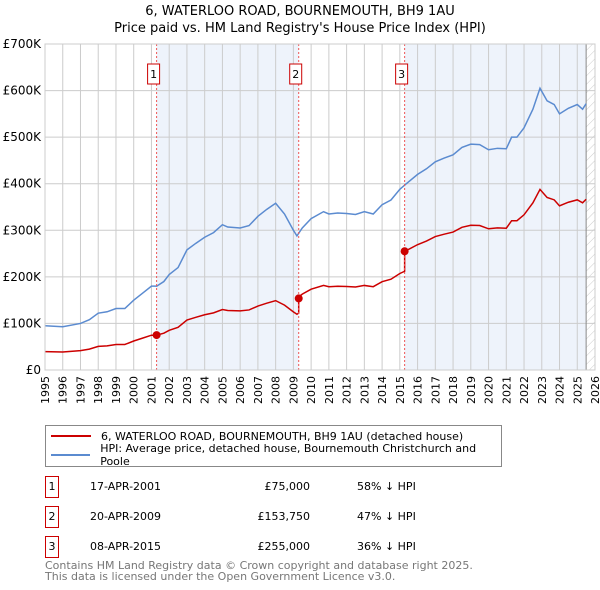 Image resolution: width=600 pixels, height=590 pixels. I want to click on sale-date: 20-APR-2009, so click(126, 516).